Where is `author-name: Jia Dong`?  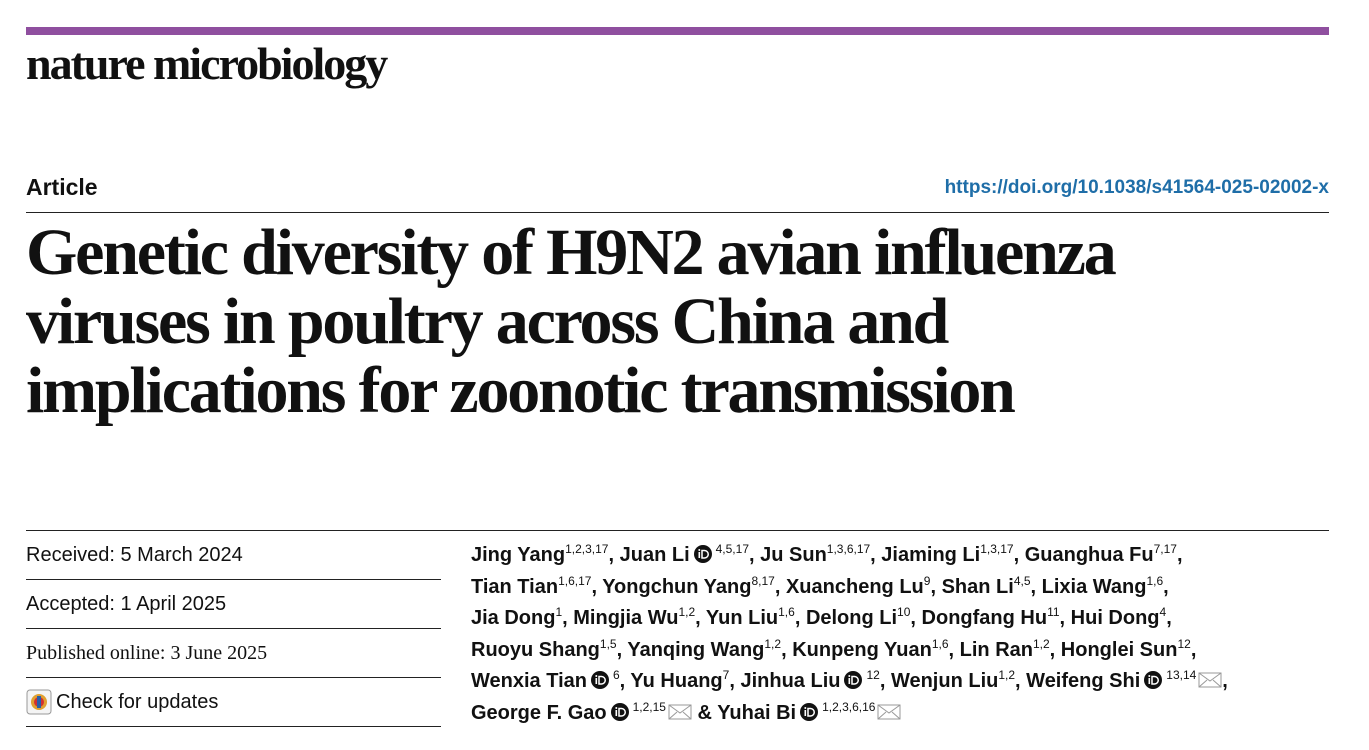 author-name: Jia Dong is located at coordinates (513, 618).